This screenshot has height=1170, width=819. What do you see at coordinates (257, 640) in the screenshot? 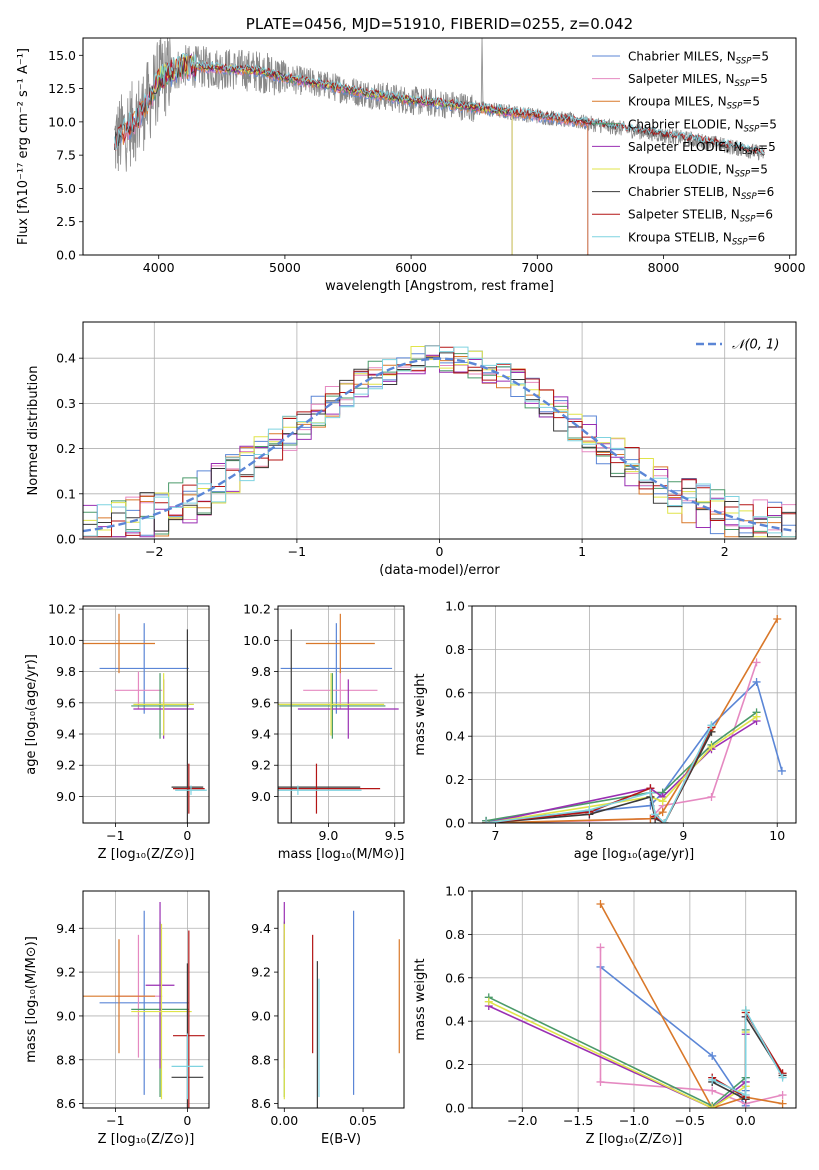
I see `y-tick-label: 10.0` at bounding box center [257, 640].